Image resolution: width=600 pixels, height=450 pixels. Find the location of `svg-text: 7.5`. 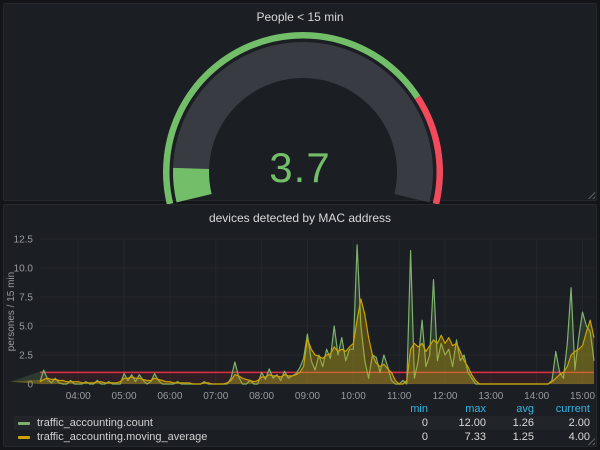

svg-text: 7.5 is located at coordinates (26, 298).